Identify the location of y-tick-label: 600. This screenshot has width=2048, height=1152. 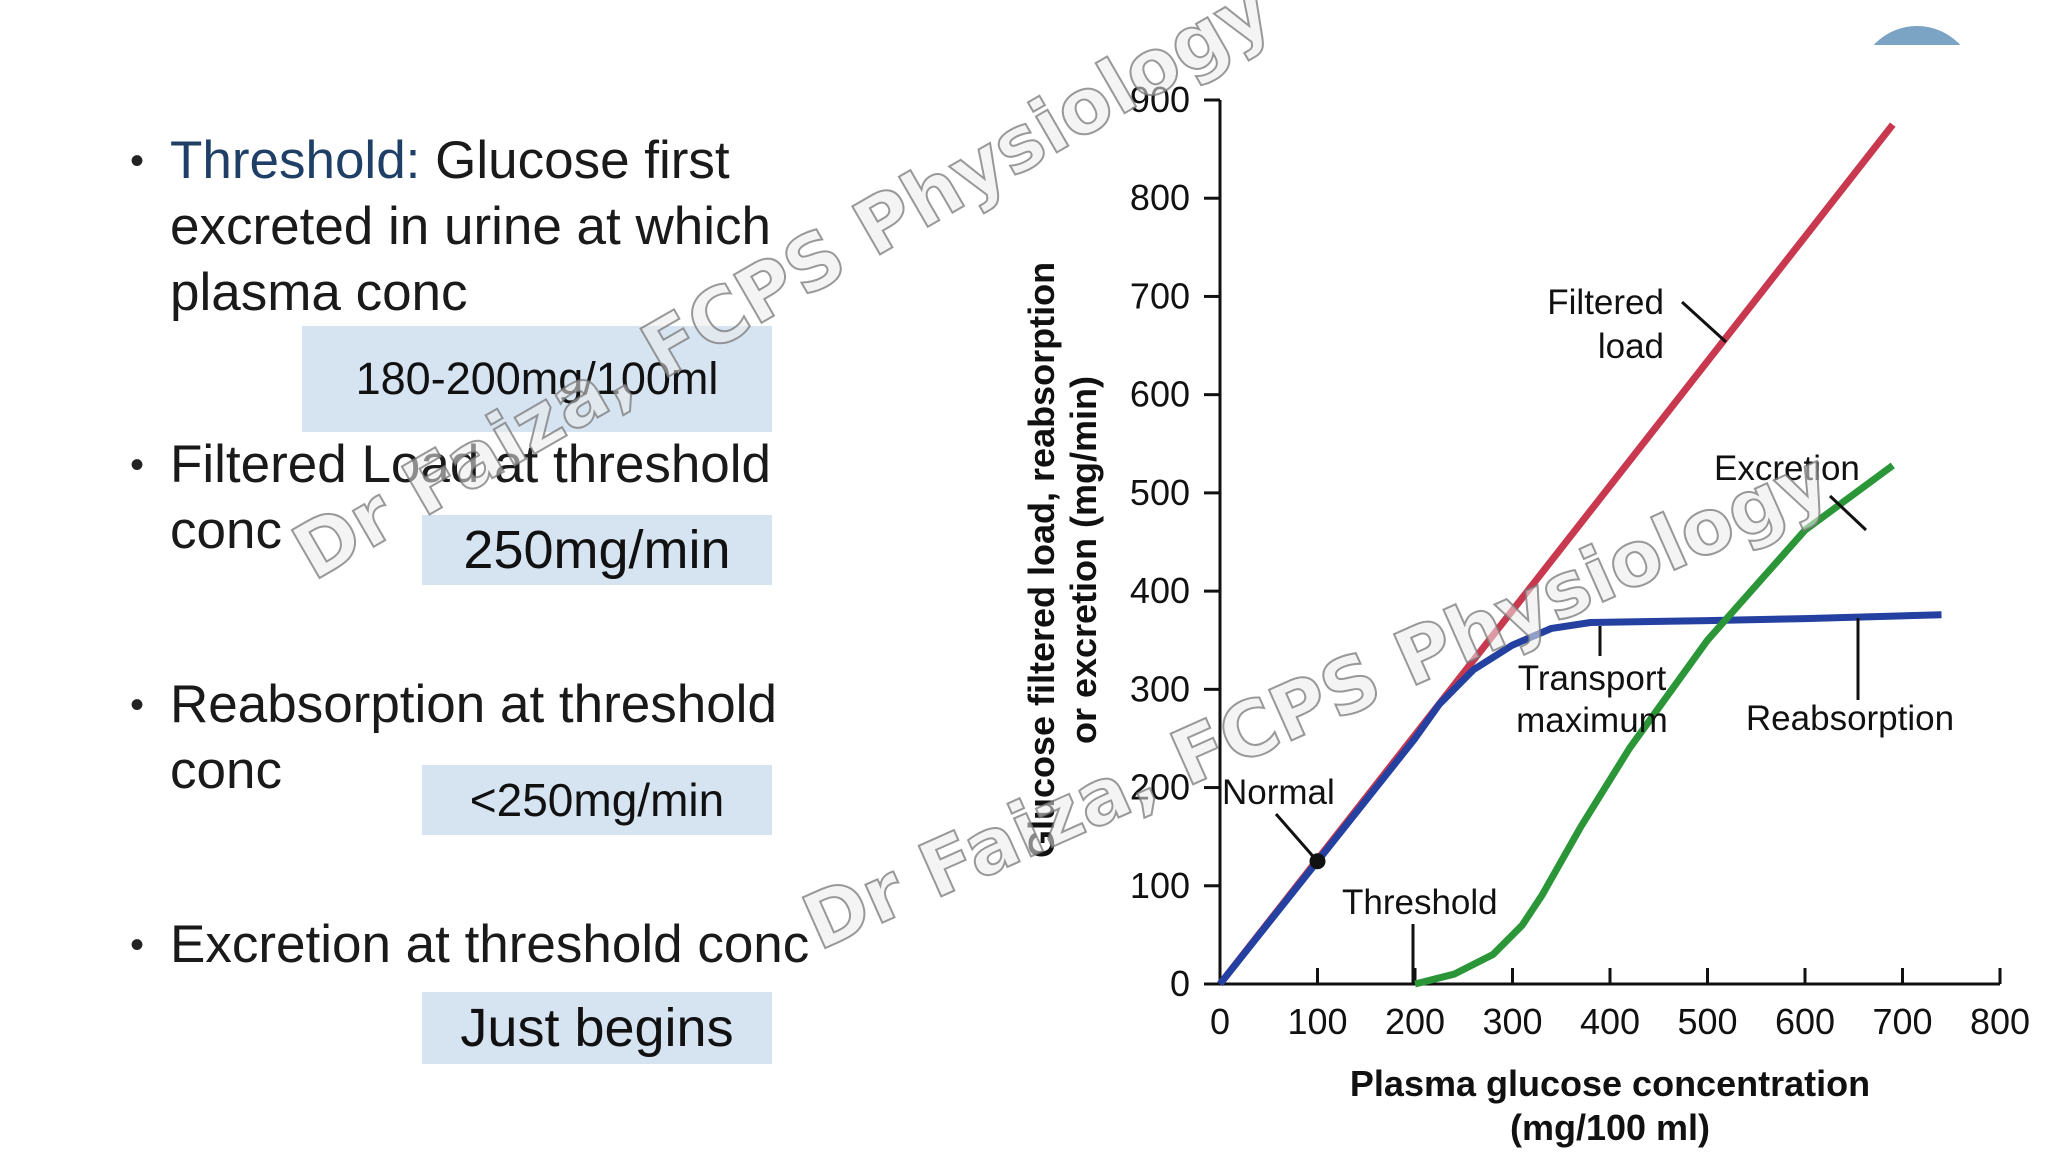
(1160, 394).